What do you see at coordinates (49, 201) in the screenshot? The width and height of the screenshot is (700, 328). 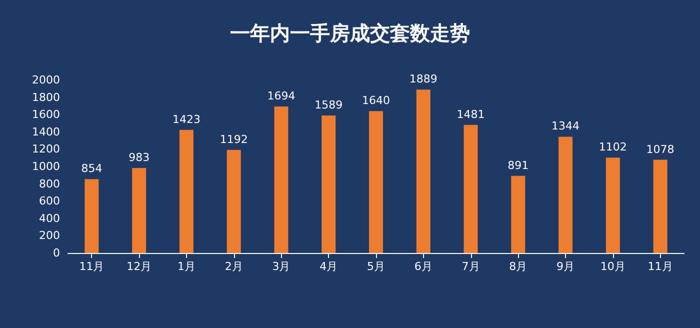 I see `y-tick-label: 600` at bounding box center [49, 201].